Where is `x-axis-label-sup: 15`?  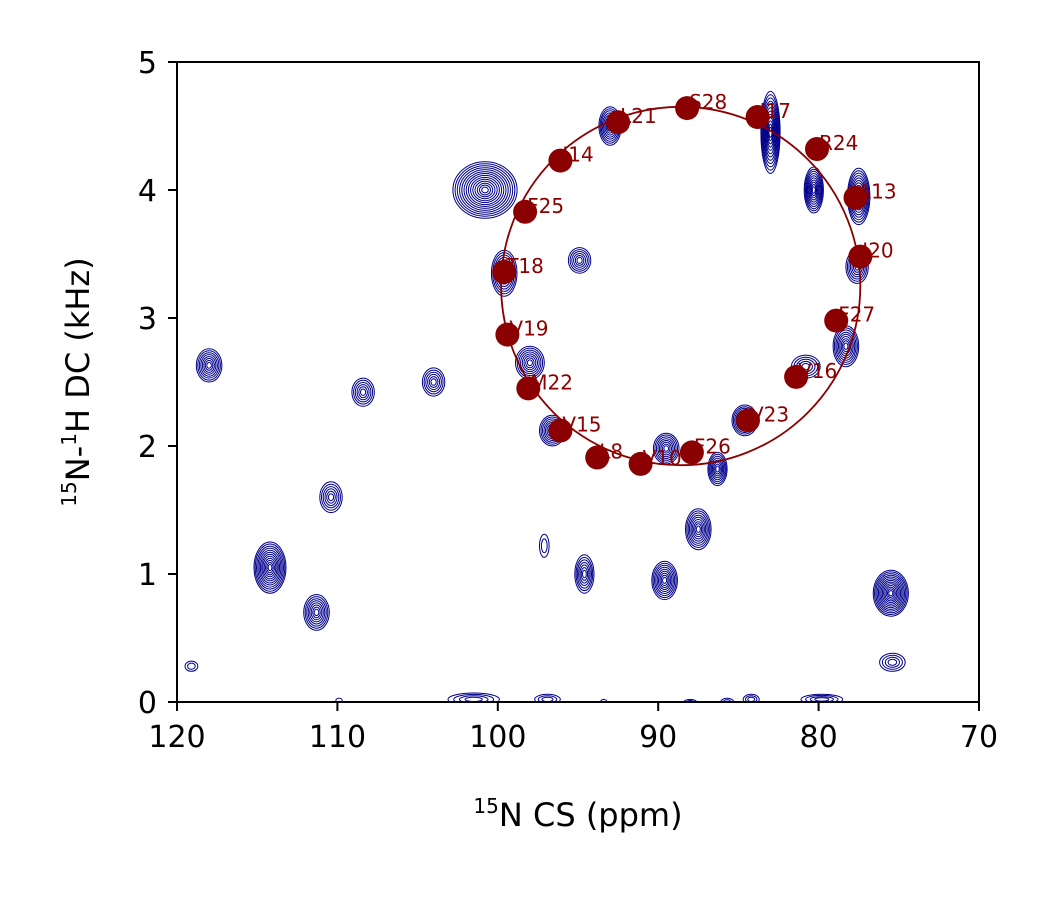
x-axis-label-sup: 15 is located at coordinates (485, 806).